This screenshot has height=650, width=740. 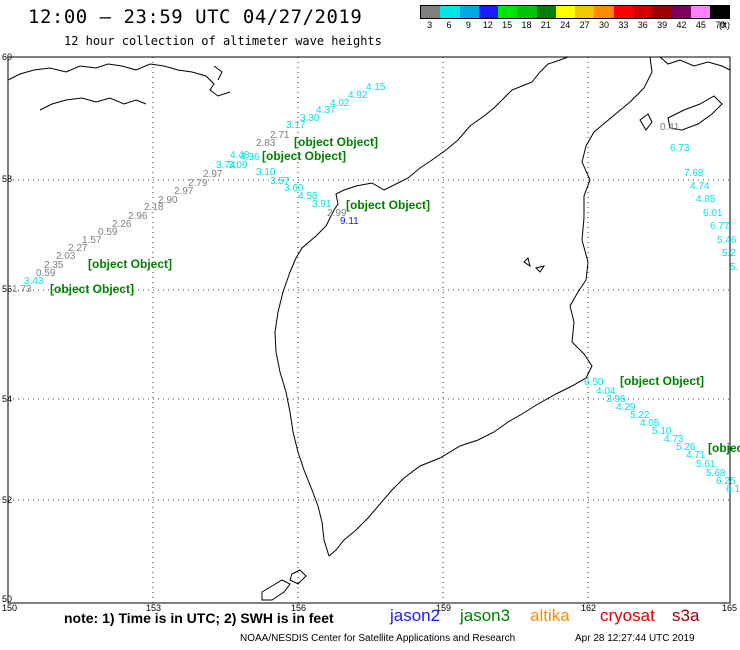 What do you see at coordinates (34, 281) in the screenshot?
I see `wave-height-value: 3.43` at bounding box center [34, 281].